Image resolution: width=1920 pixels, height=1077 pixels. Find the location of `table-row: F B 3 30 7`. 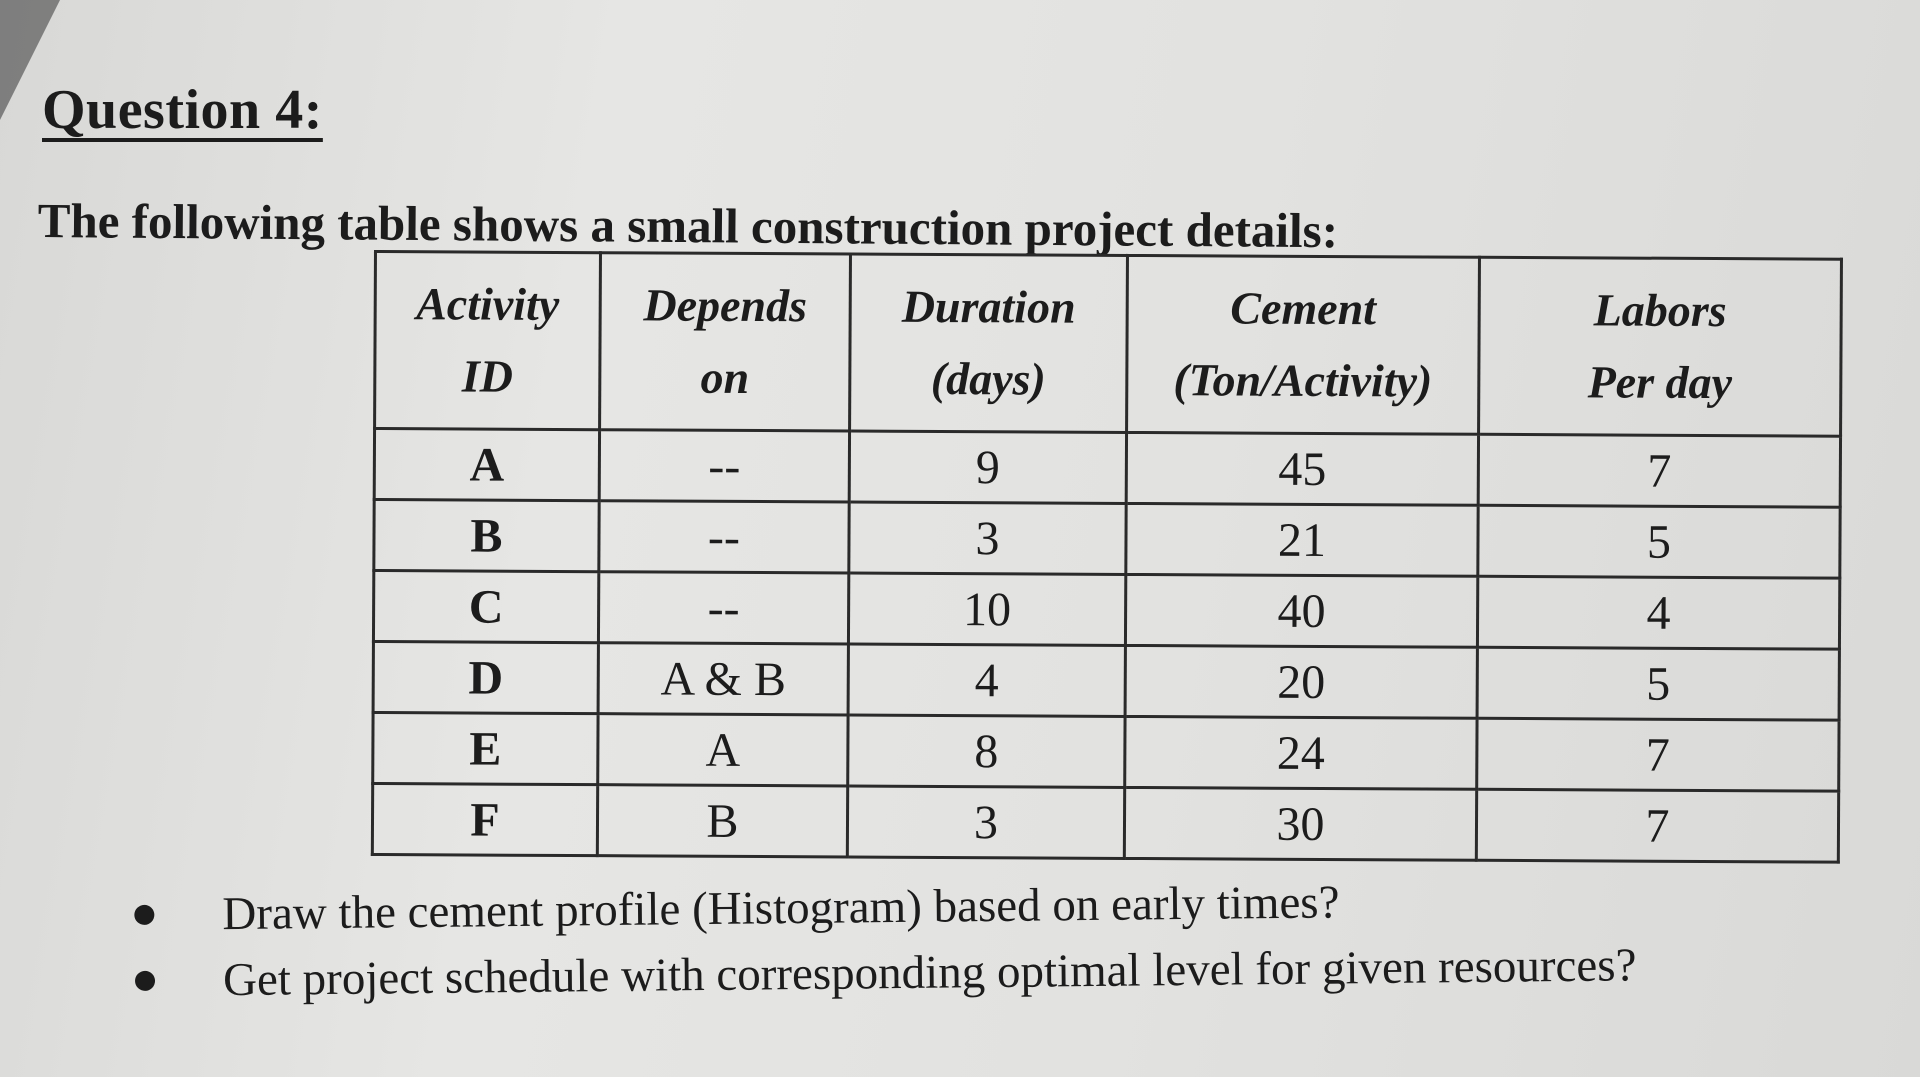

table-row: F B 3 30 7 is located at coordinates (1105, 823).